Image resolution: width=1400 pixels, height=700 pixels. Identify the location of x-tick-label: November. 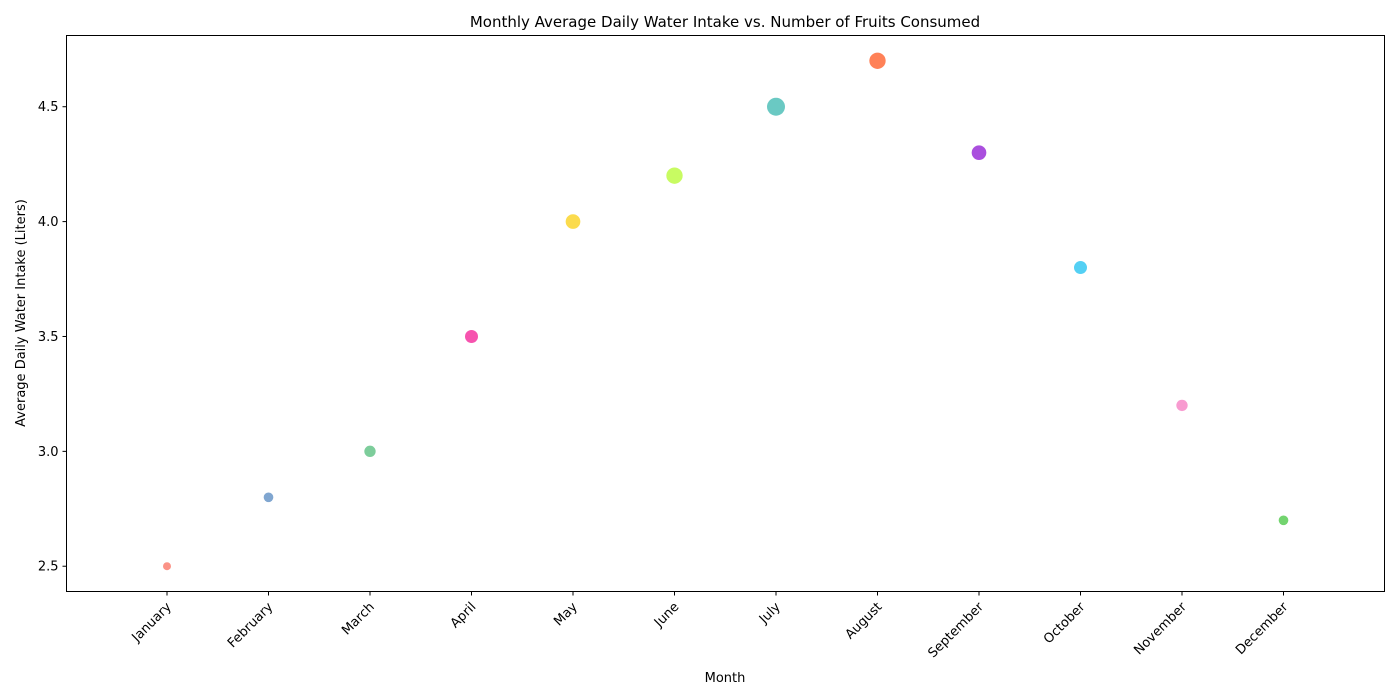
(1160, 628).